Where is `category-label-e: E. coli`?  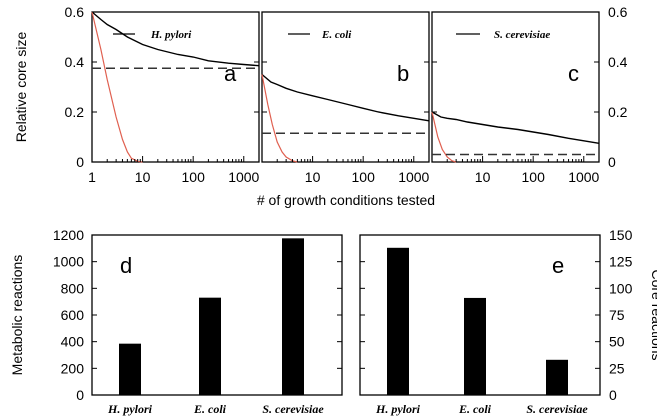
category-label-e: E. coli is located at coordinates (475, 409).